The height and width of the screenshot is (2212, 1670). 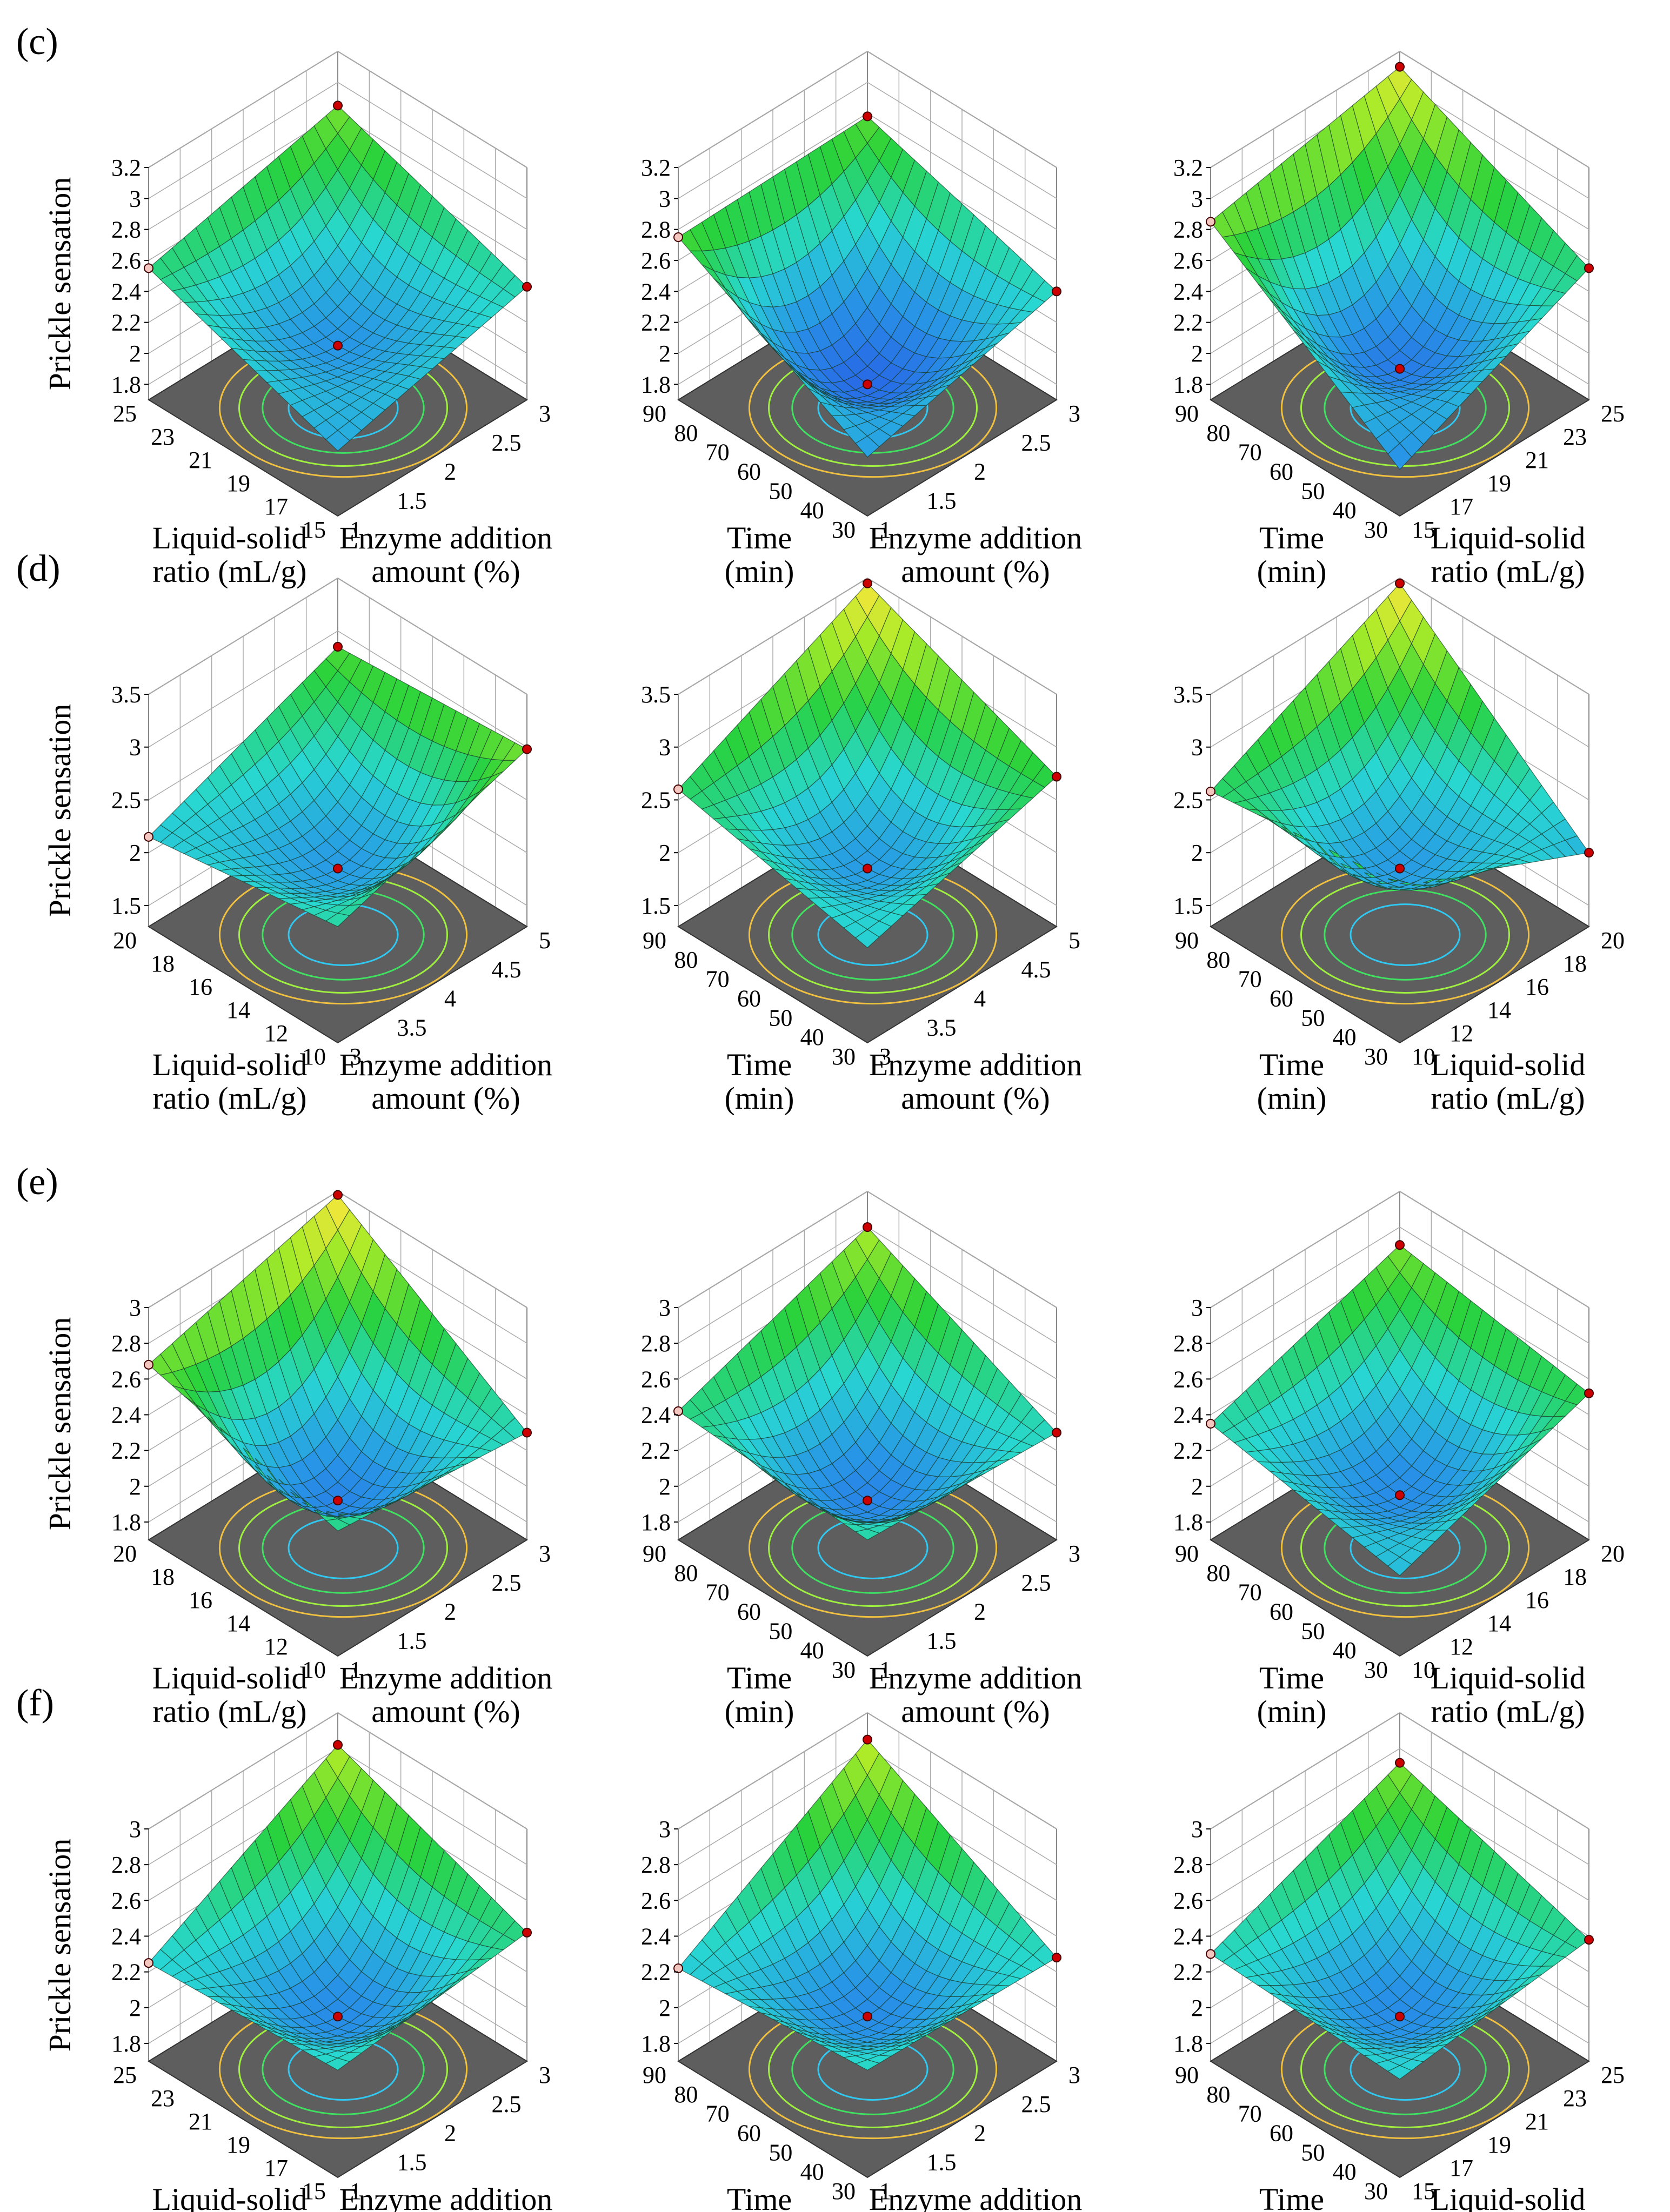 I want to click on y-tick-label: 23, so click(x=1575, y=437).